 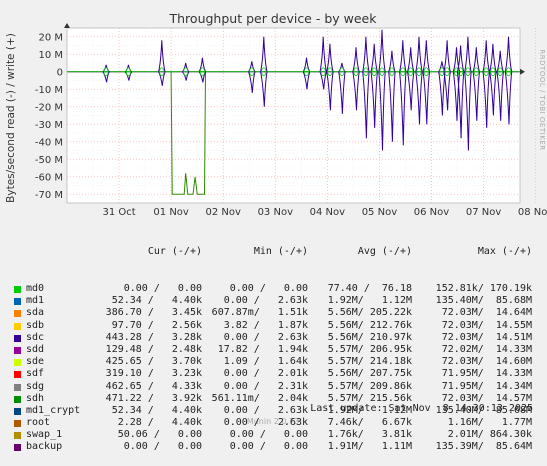 What do you see at coordinates (11, 118) in the screenshot?
I see `y-axis-label: Bytes/second read (-) / write (+)` at bounding box center [11, 118].